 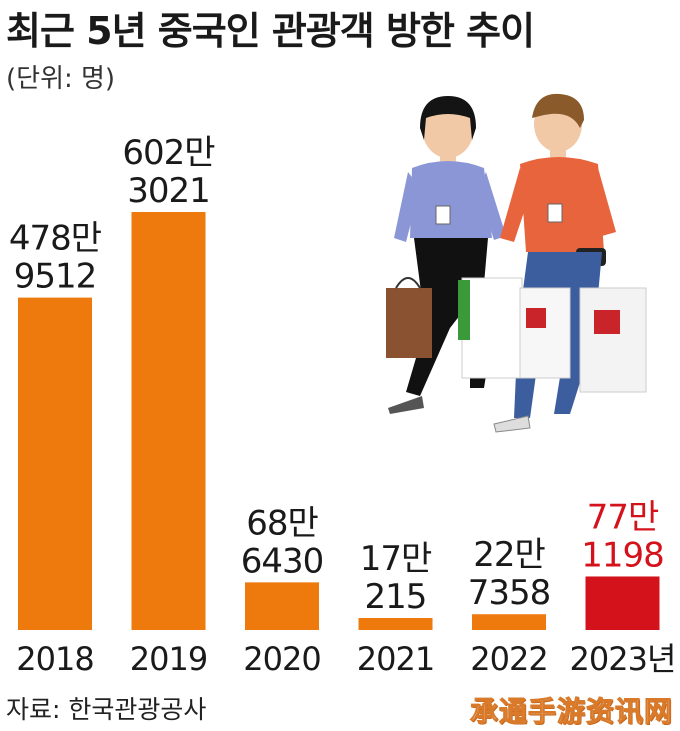 What do you see at coordinates (508, 659) in the screenshot?
I see `category-label-2022: 2022` at bounding box center [508, 659].